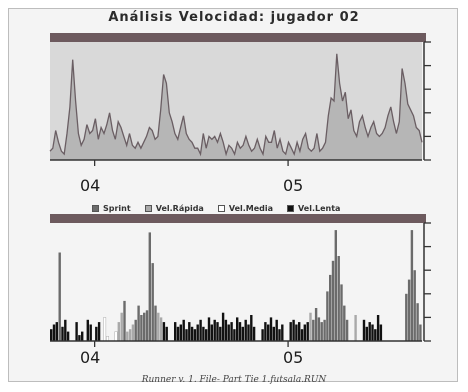 This screenshot has height=392, width=468. I want to click on legend-item: Vel.Lenta, so click(313, 208).